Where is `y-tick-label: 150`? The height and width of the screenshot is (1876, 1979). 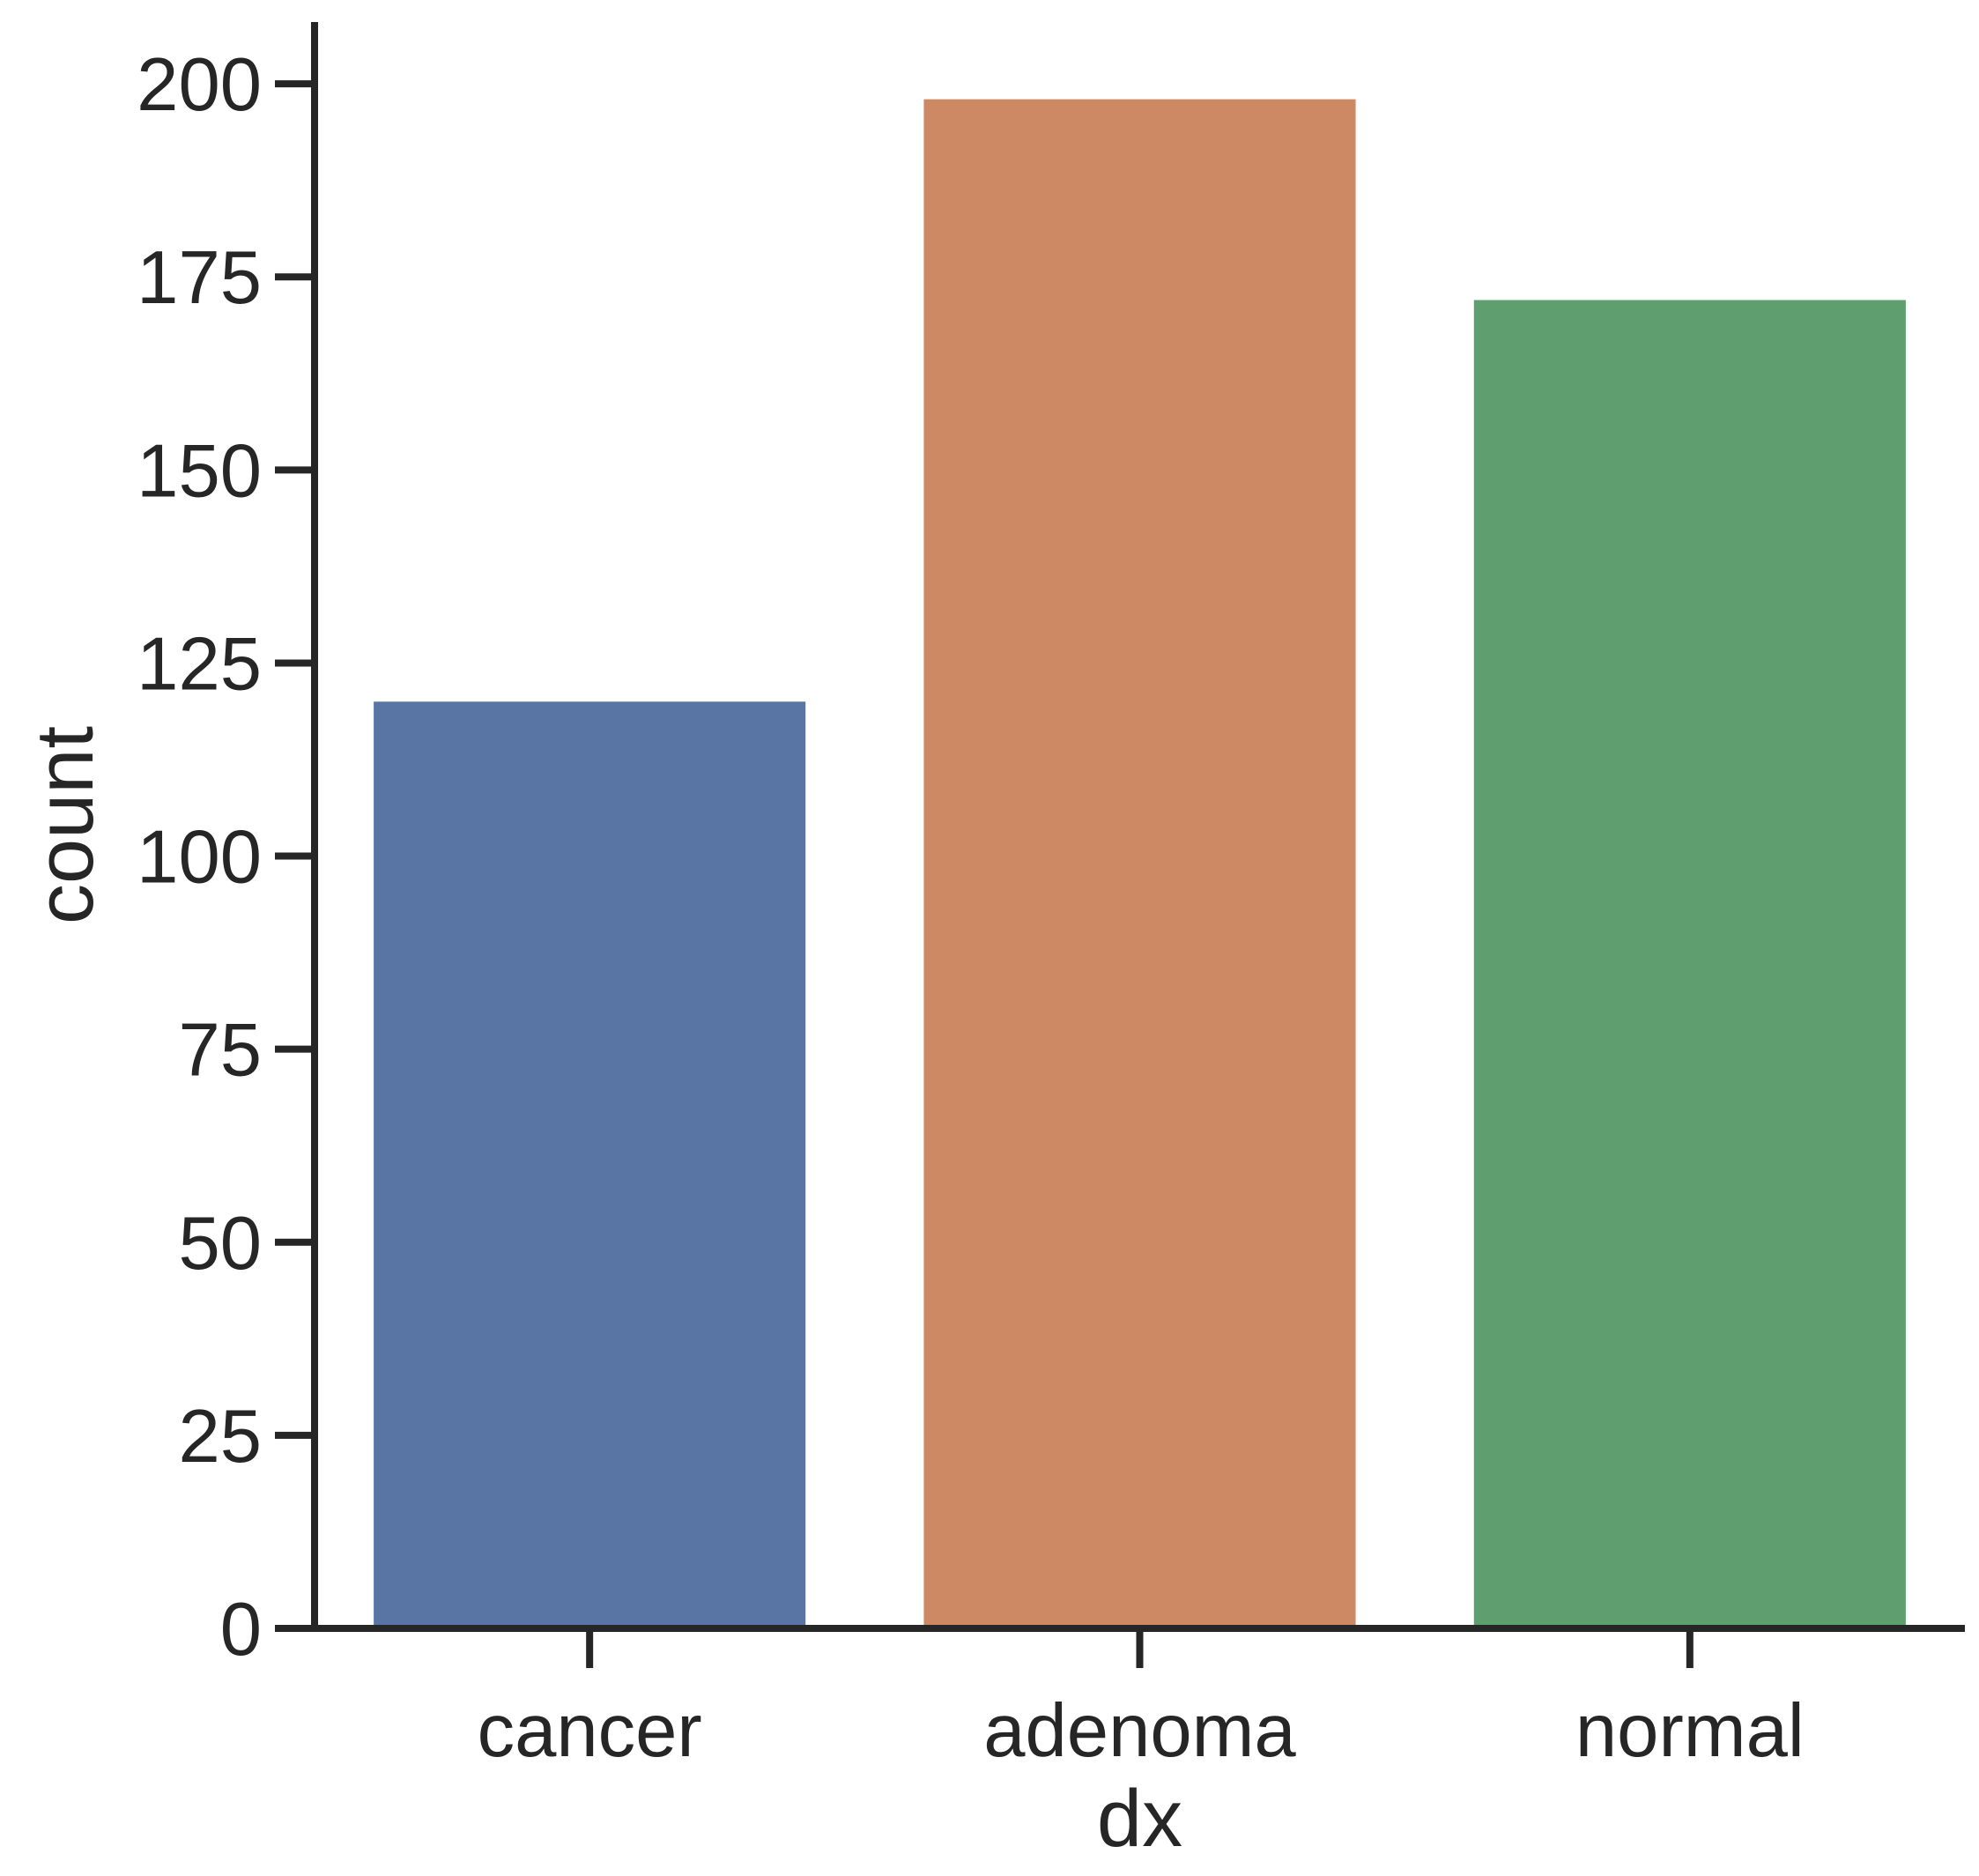
y-tick-label: 150 is located at coordinates (199, 471).